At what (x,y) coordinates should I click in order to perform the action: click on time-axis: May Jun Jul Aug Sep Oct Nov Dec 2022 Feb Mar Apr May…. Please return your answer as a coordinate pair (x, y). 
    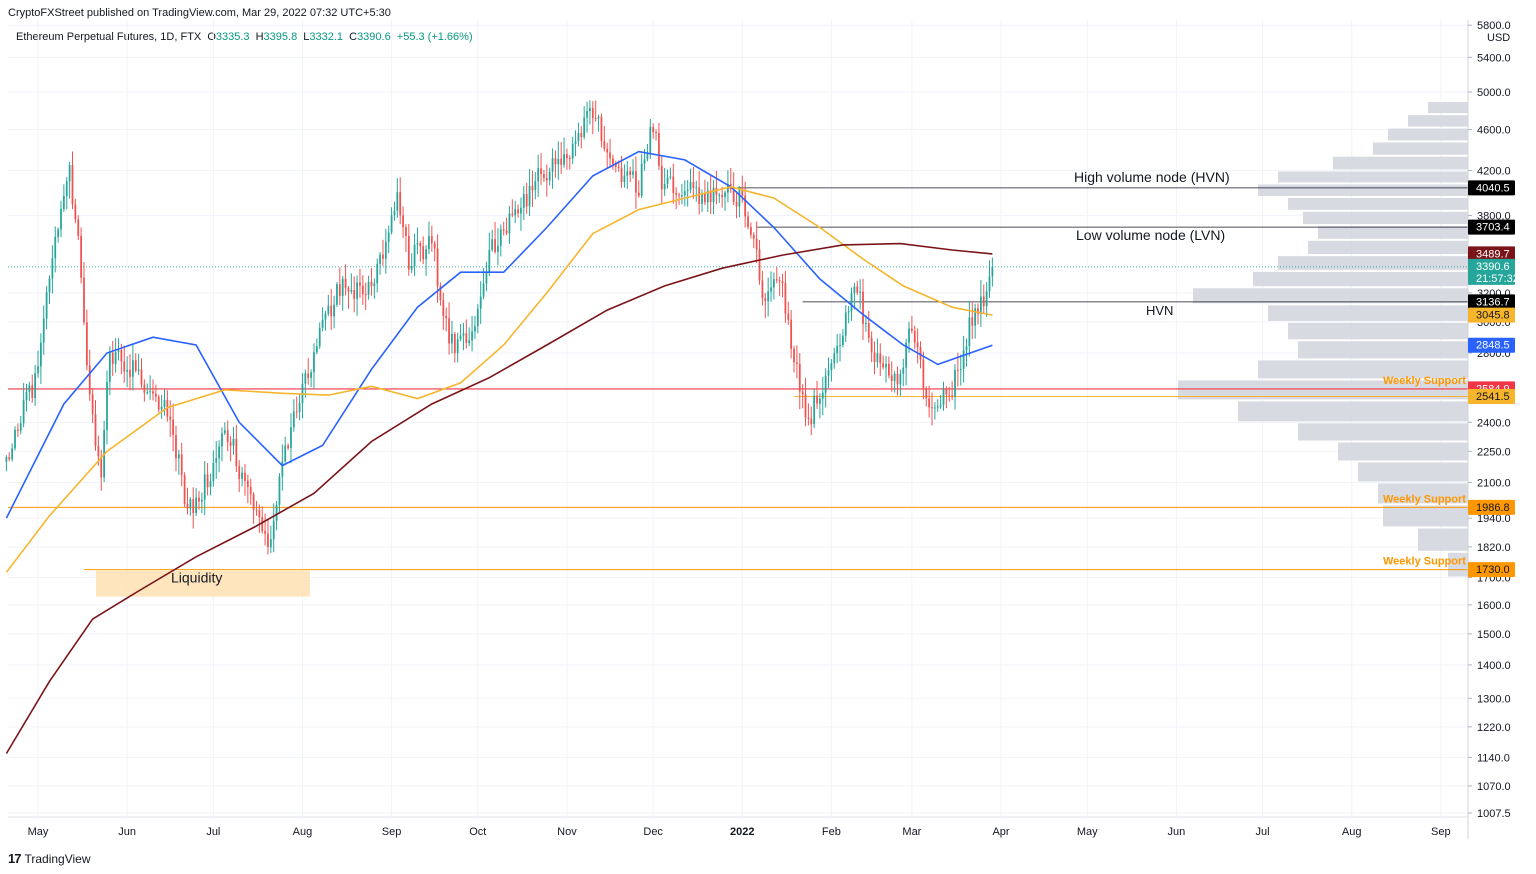
    Looking at the image, I should click on (738, 827).